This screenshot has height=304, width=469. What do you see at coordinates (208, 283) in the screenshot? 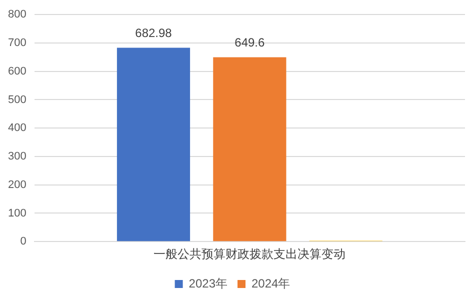
I see `legend-label: 2023年` at bounding box center [208, 283].